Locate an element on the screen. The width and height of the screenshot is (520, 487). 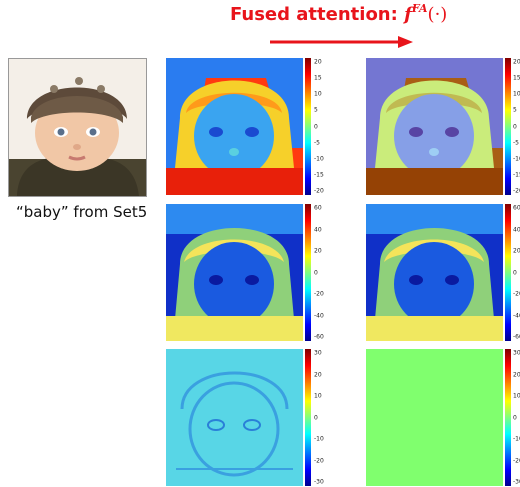
attention-map-row2-col1 is located at coordinates (234, 272).